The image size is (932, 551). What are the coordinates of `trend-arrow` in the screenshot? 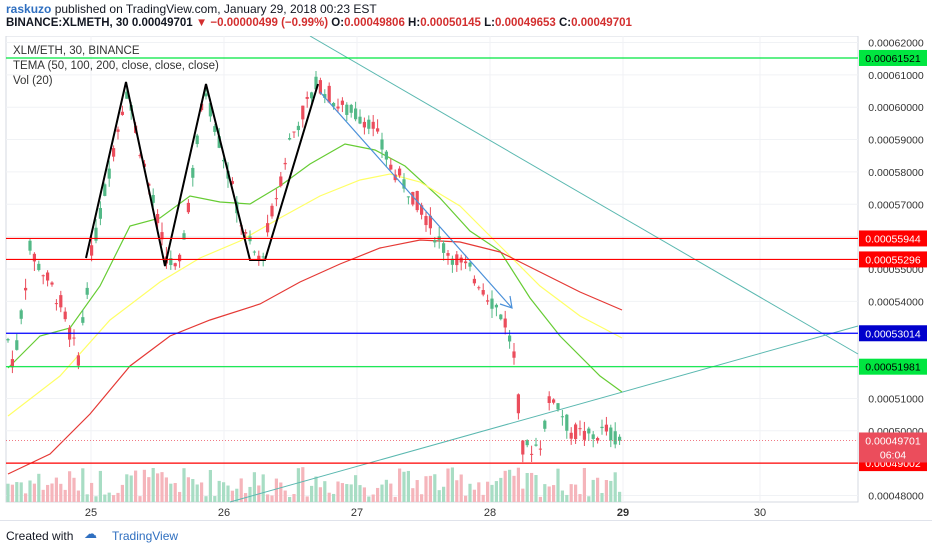 It's located at (416, 200).